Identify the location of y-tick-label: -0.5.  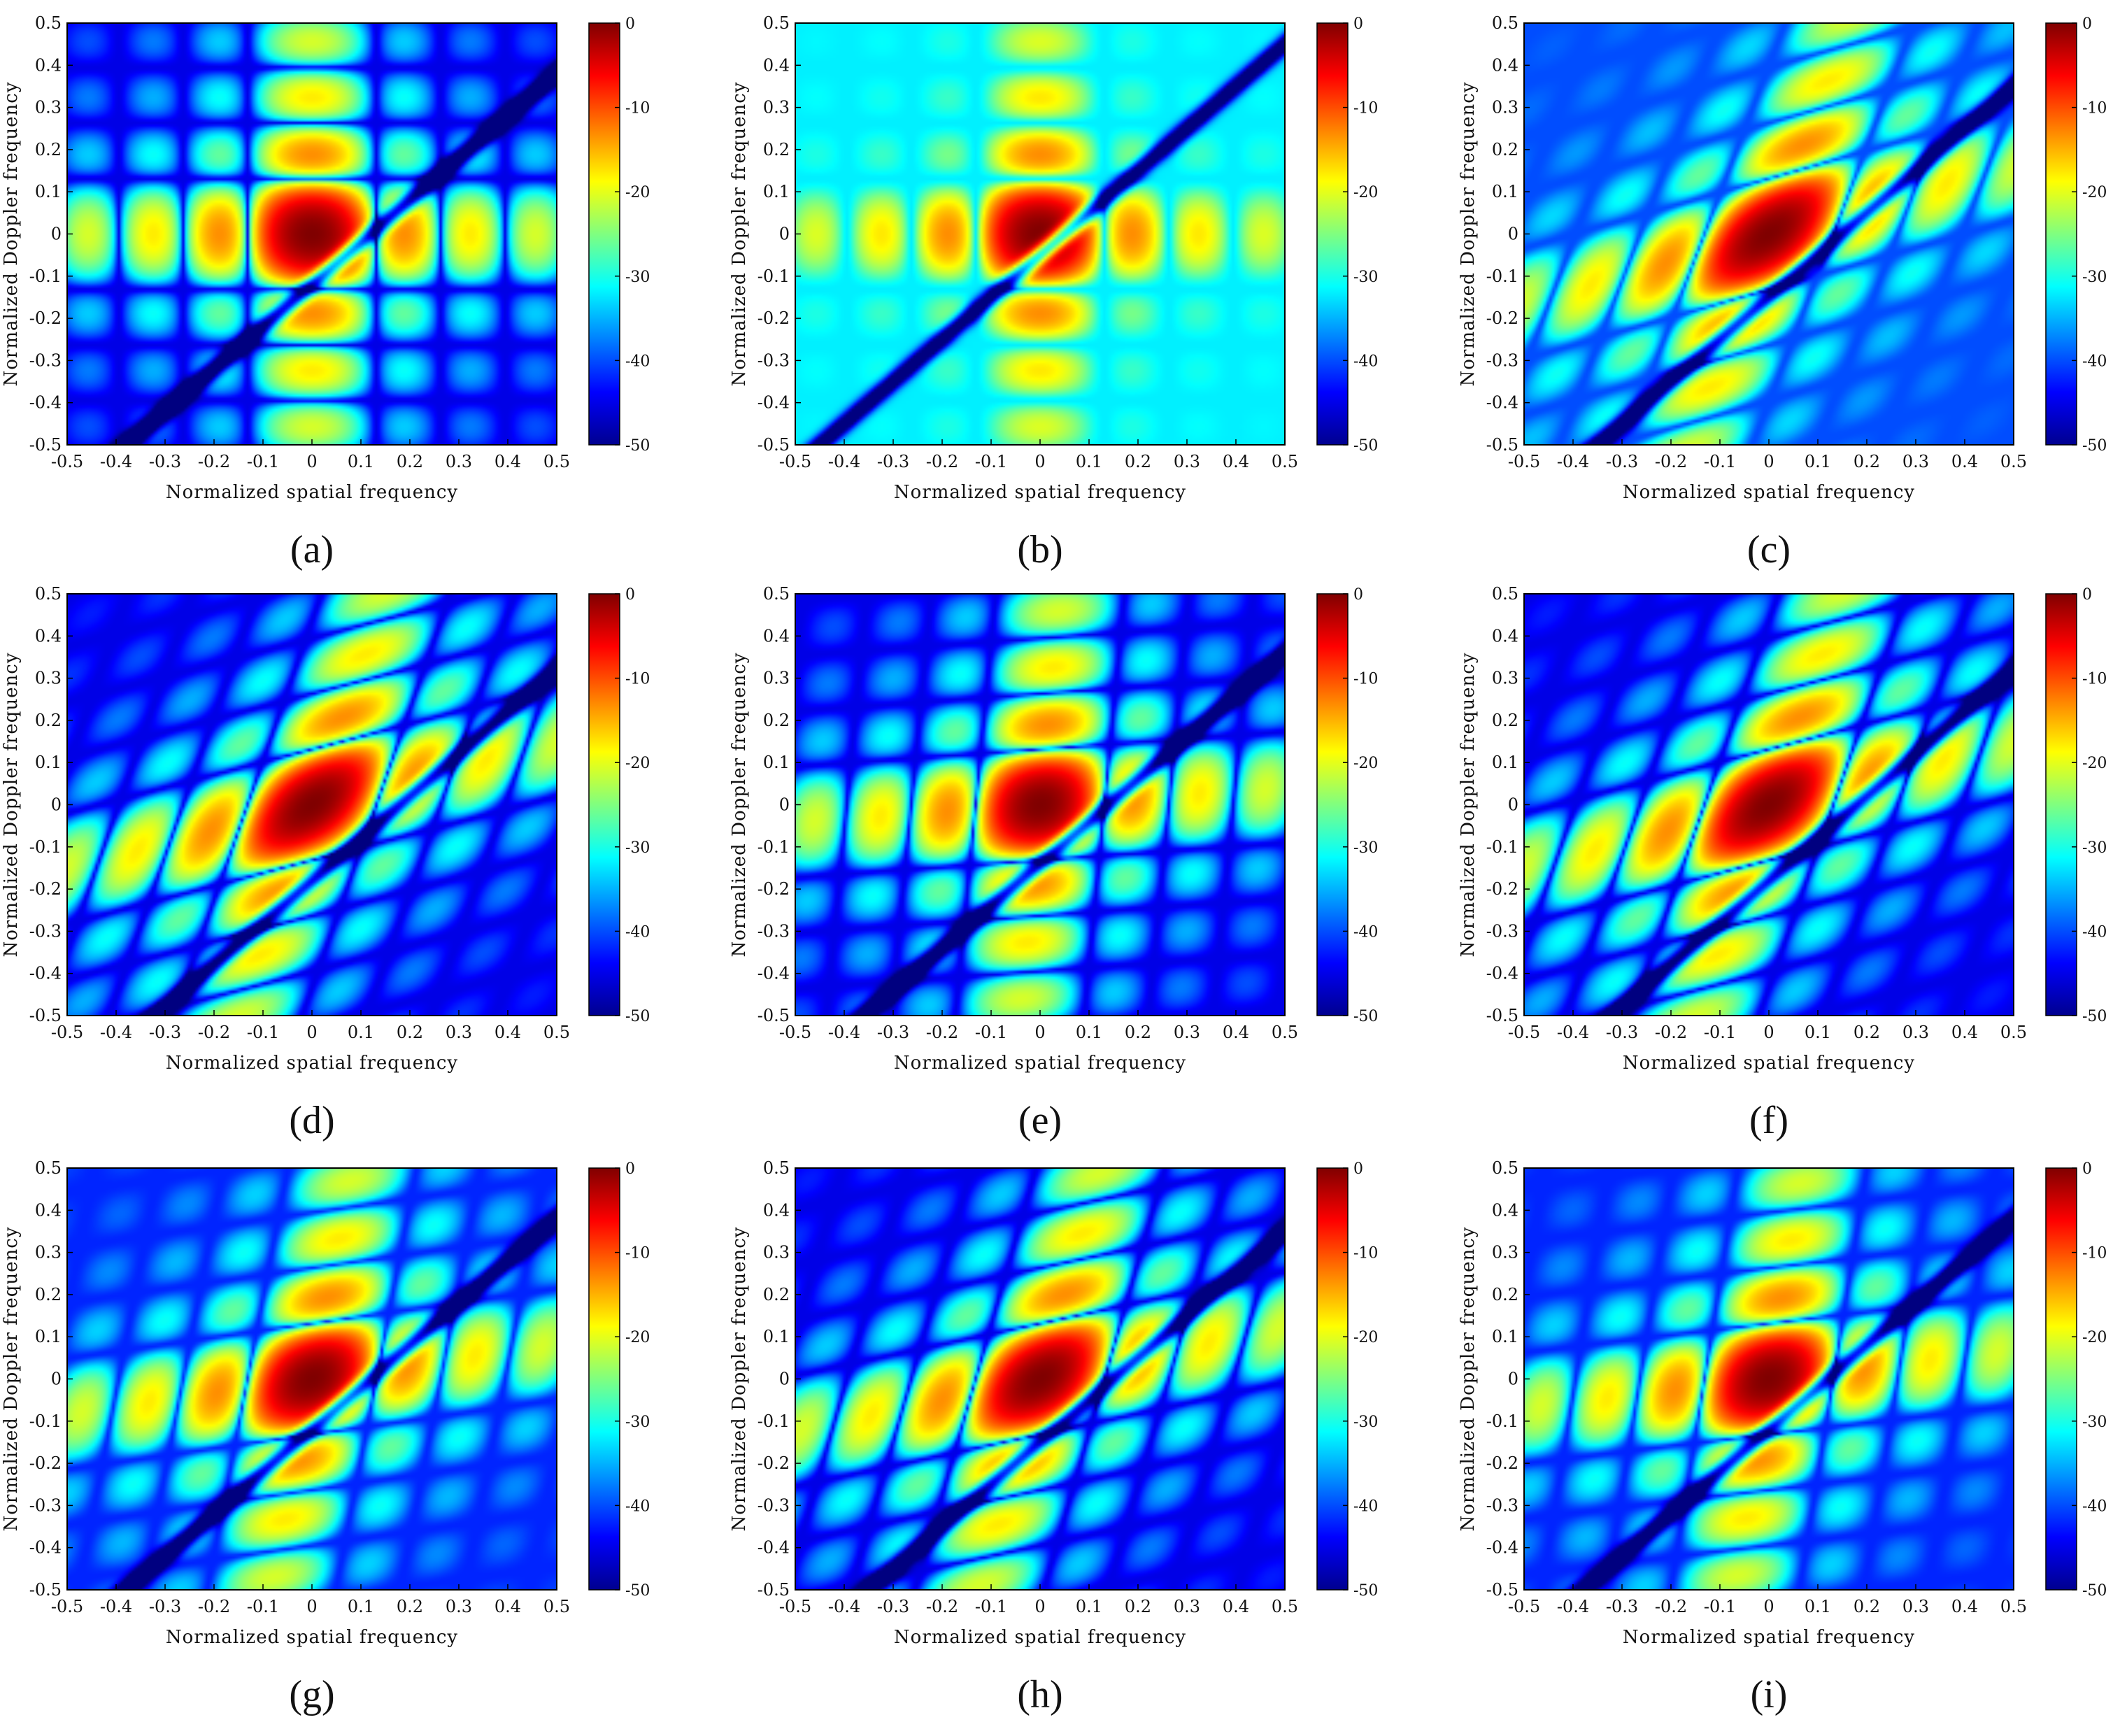
(45, 445).